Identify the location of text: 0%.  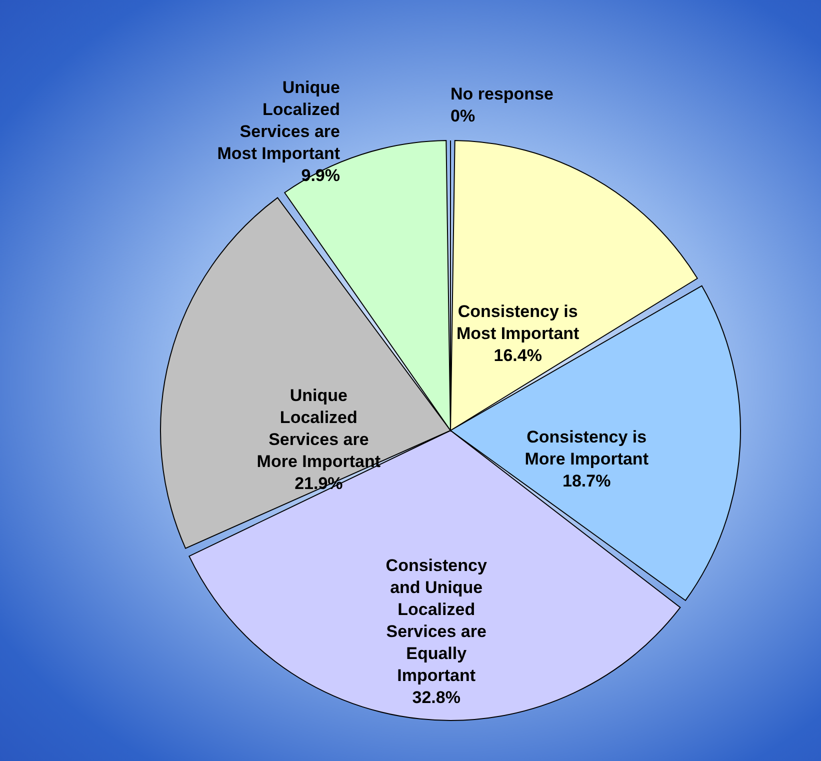
(463, 116).